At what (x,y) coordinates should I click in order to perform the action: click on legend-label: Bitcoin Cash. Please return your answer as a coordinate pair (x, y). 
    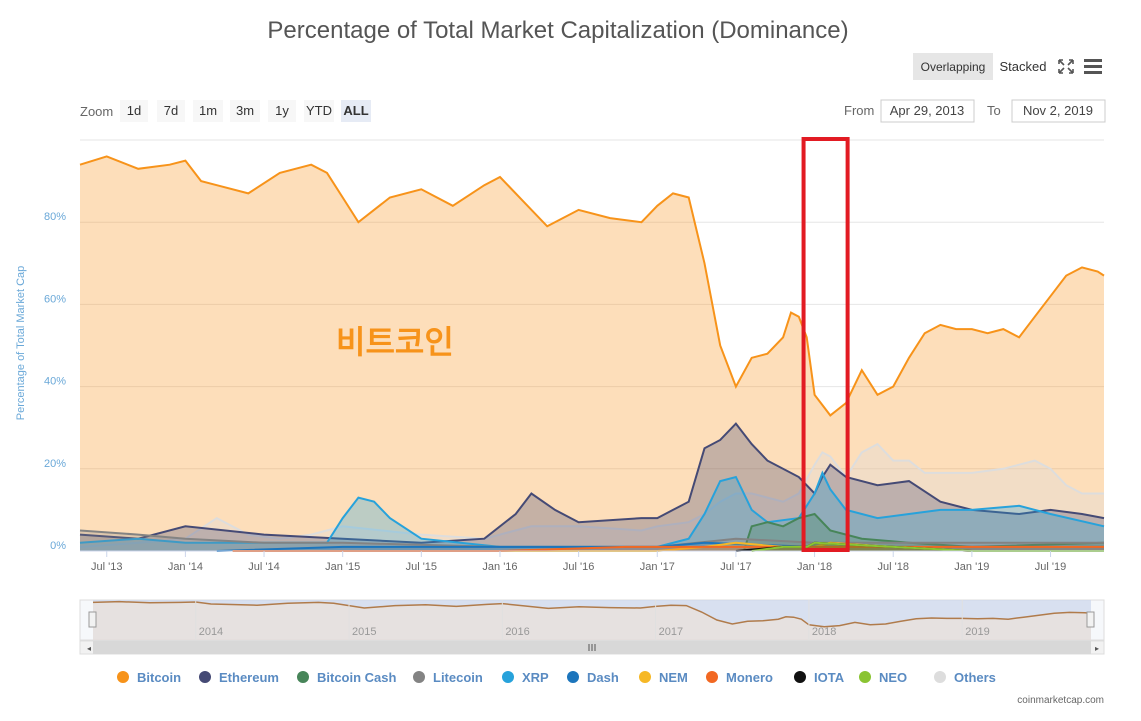
    Looking at the image, I should click on (357, 677).